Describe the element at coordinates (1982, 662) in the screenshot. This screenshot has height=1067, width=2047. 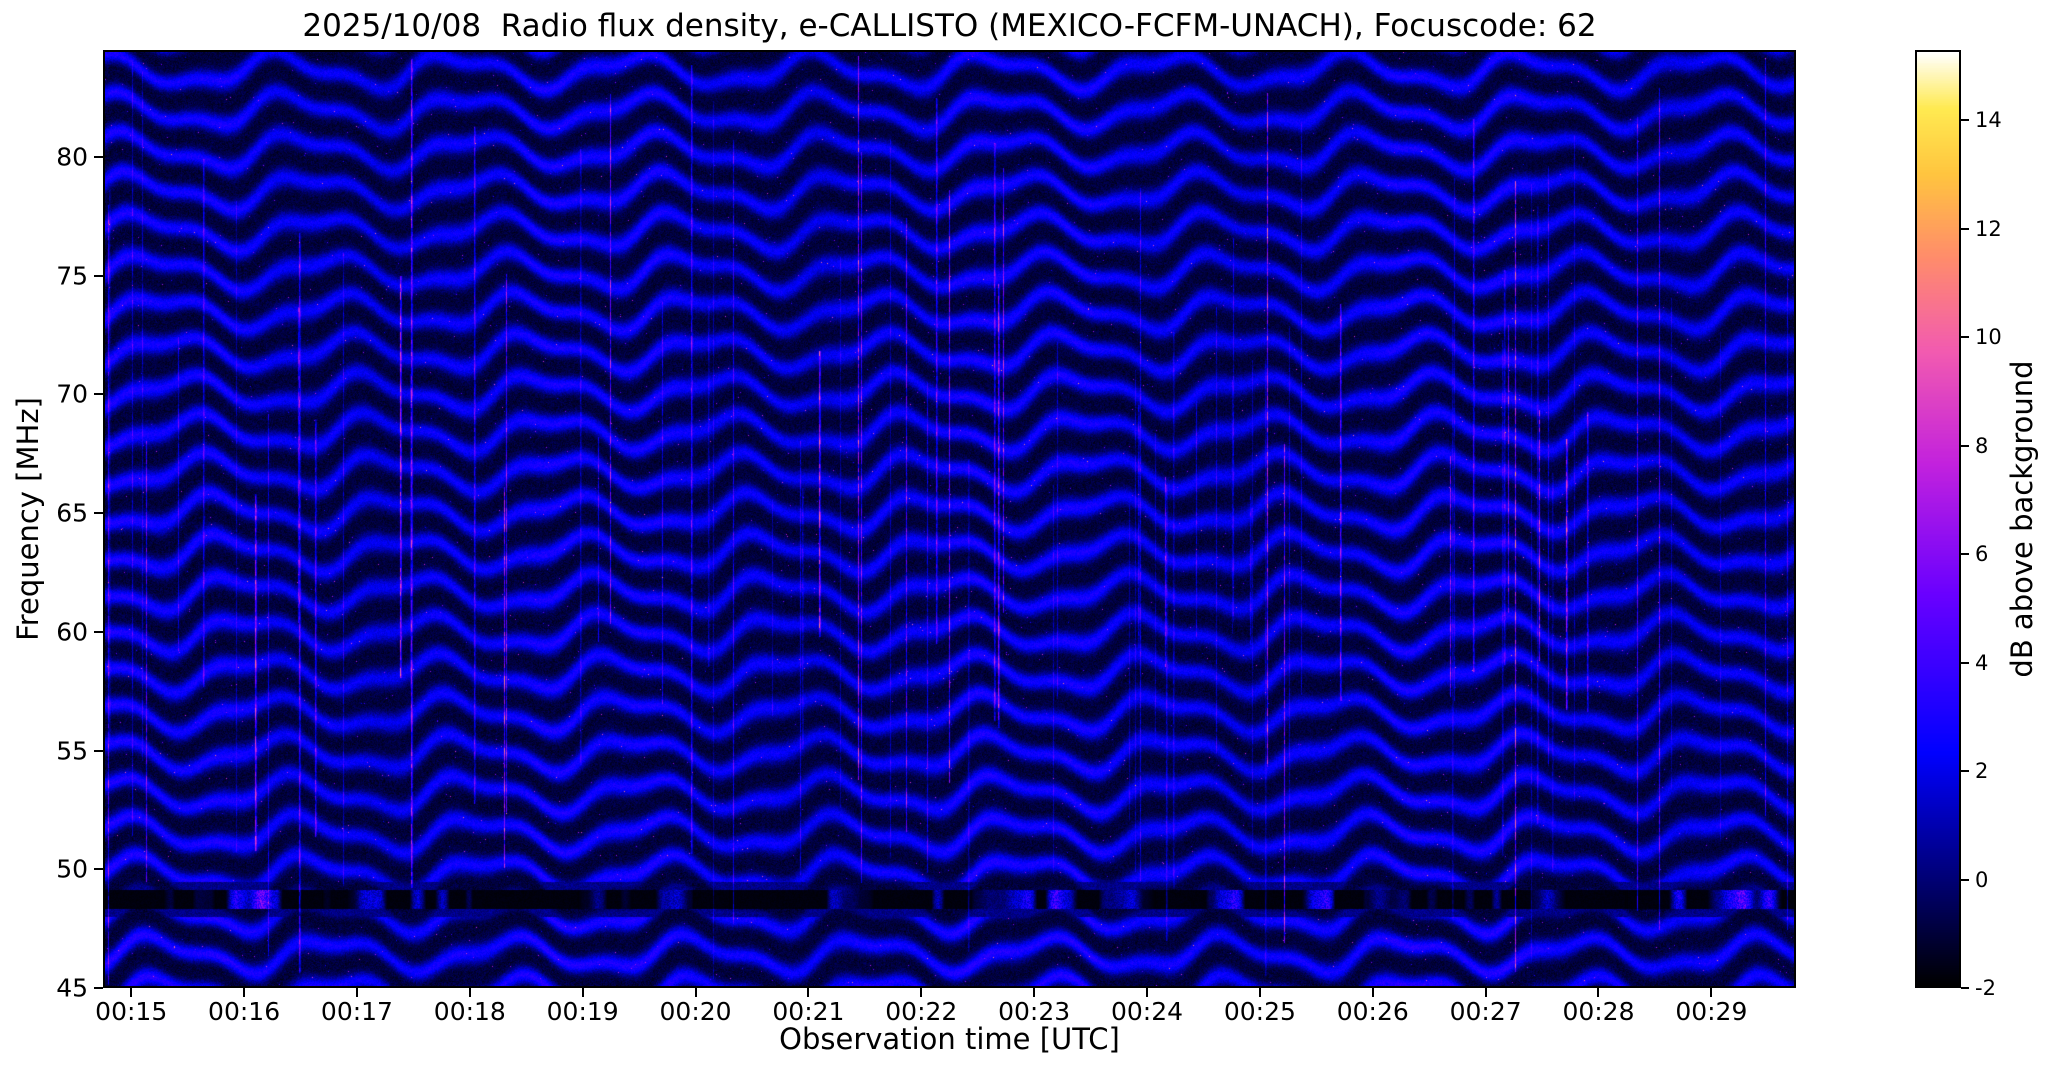
I see `colorbar-tick-label: 4` at that location.